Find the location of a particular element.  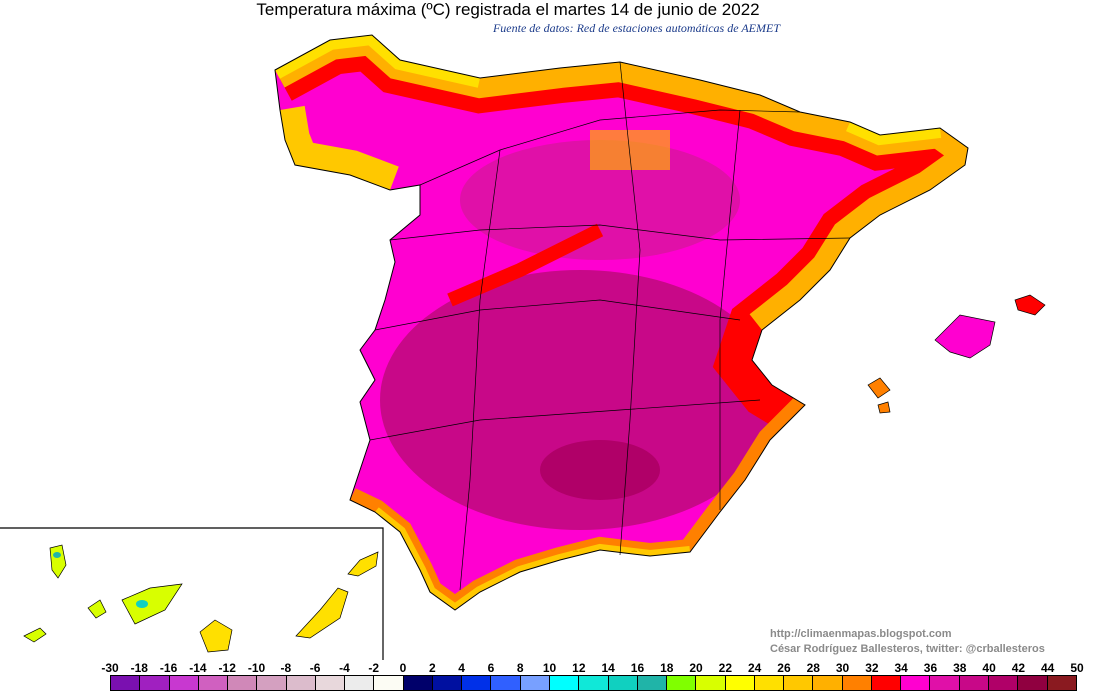

legend-label: 14 is located at coordinates (608, 668).